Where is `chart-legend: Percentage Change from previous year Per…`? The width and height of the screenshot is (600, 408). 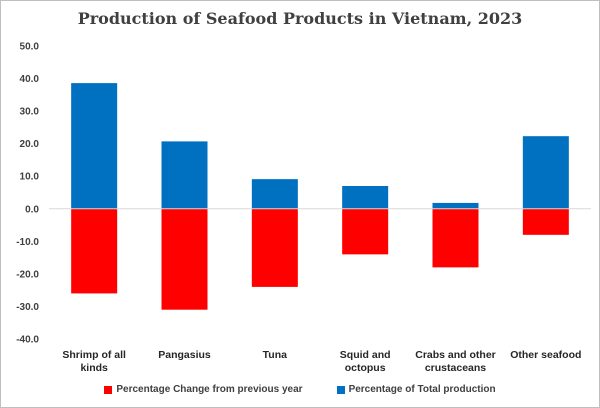
chart-legend: Percentage Change from previous year Per… is located at coordinates (300, 389).